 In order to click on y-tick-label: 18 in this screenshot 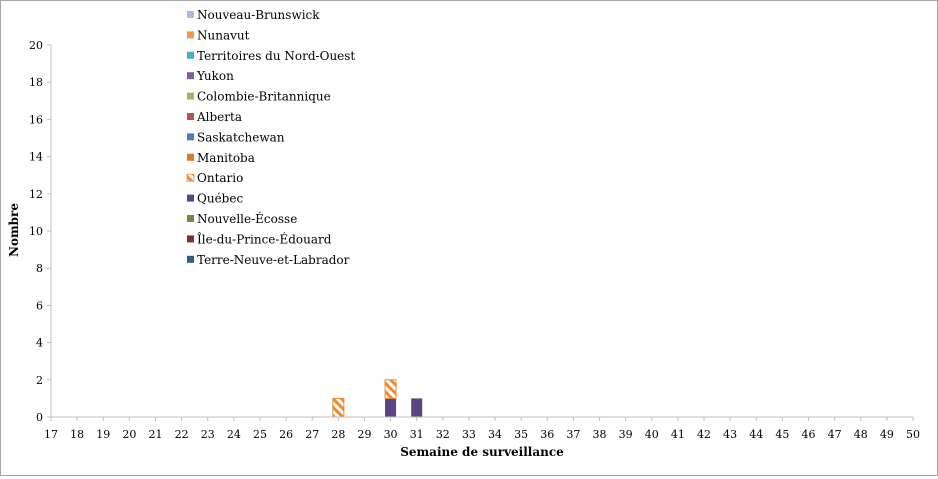, I will do `click(36, 82)`.